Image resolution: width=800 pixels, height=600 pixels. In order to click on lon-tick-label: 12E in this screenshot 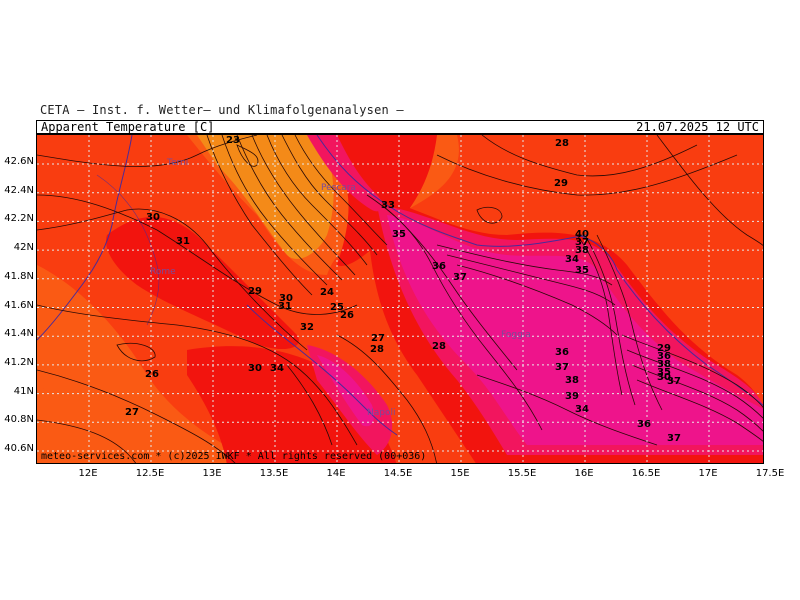, I will do `click(88, 473)`.